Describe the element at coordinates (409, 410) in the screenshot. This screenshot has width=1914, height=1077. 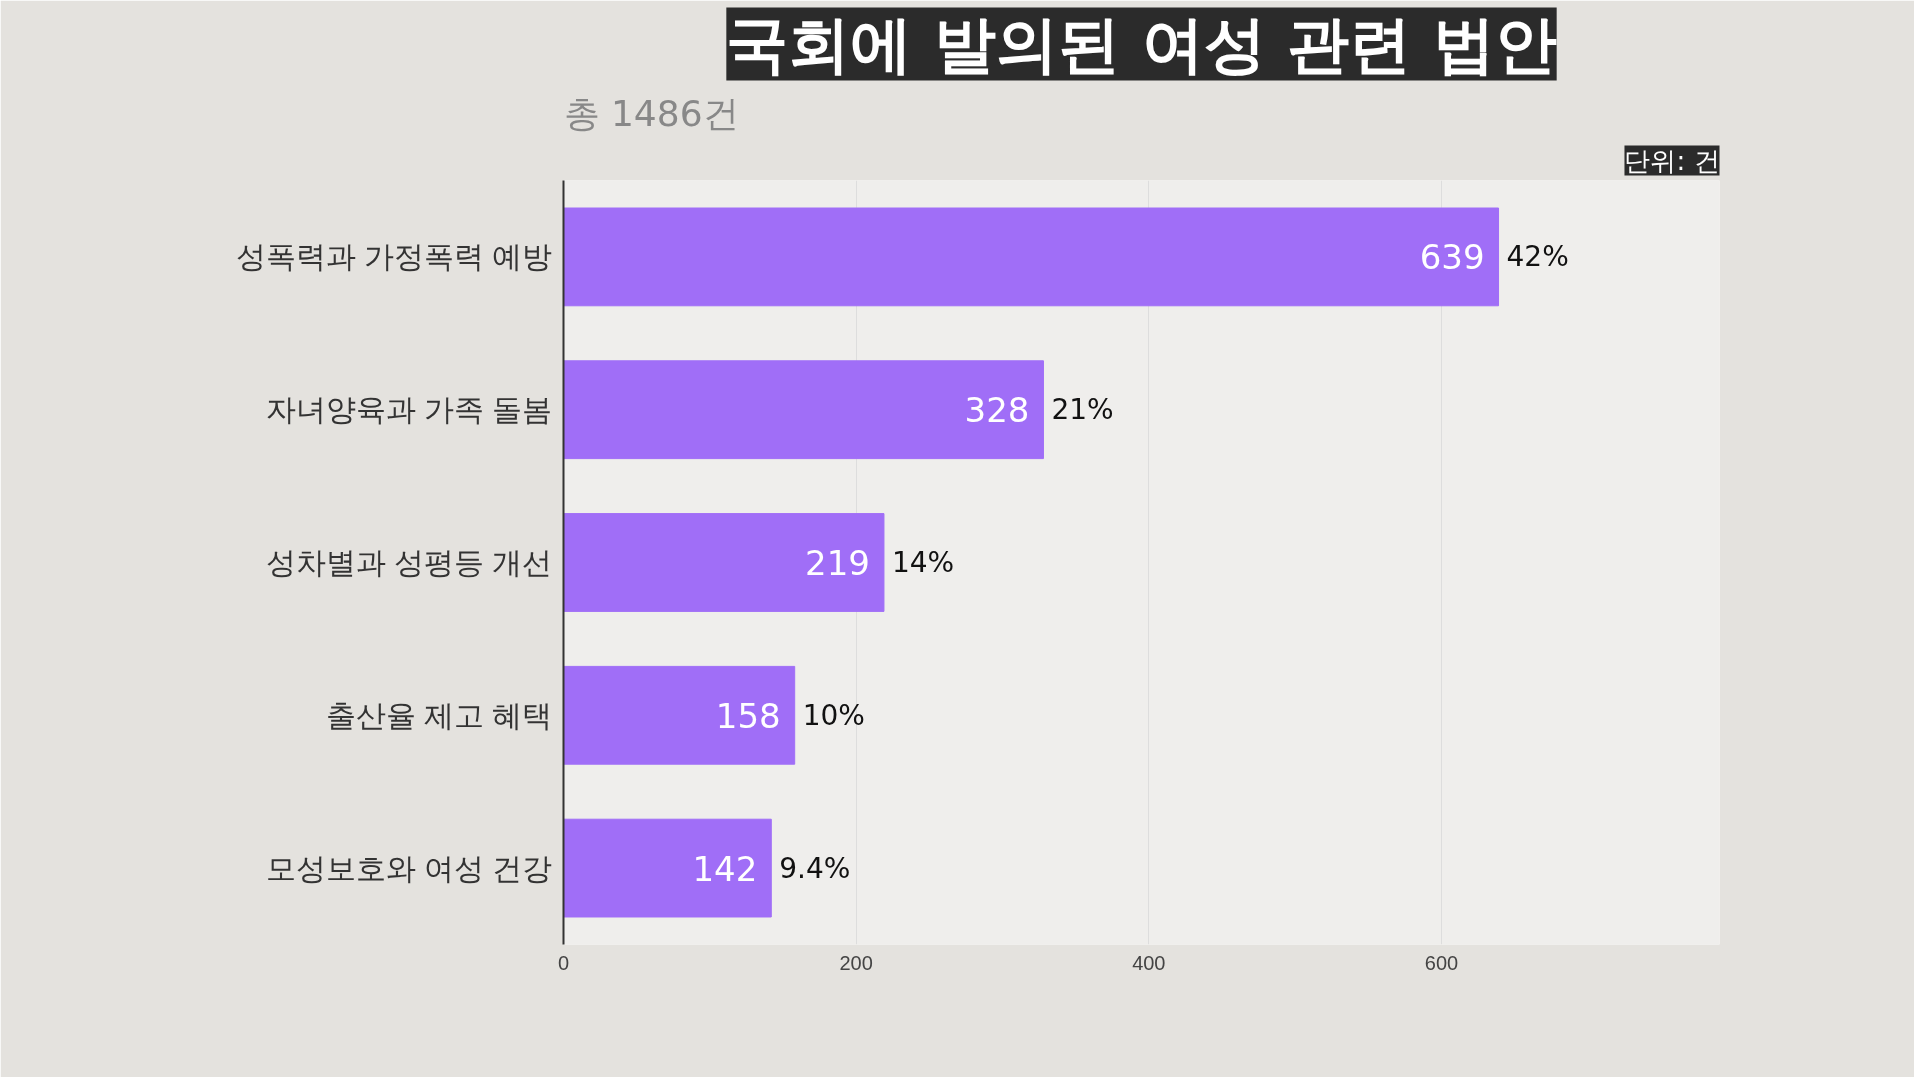
I see `y-tick-label: 자녀양육과 가족 돌봄` at that location.